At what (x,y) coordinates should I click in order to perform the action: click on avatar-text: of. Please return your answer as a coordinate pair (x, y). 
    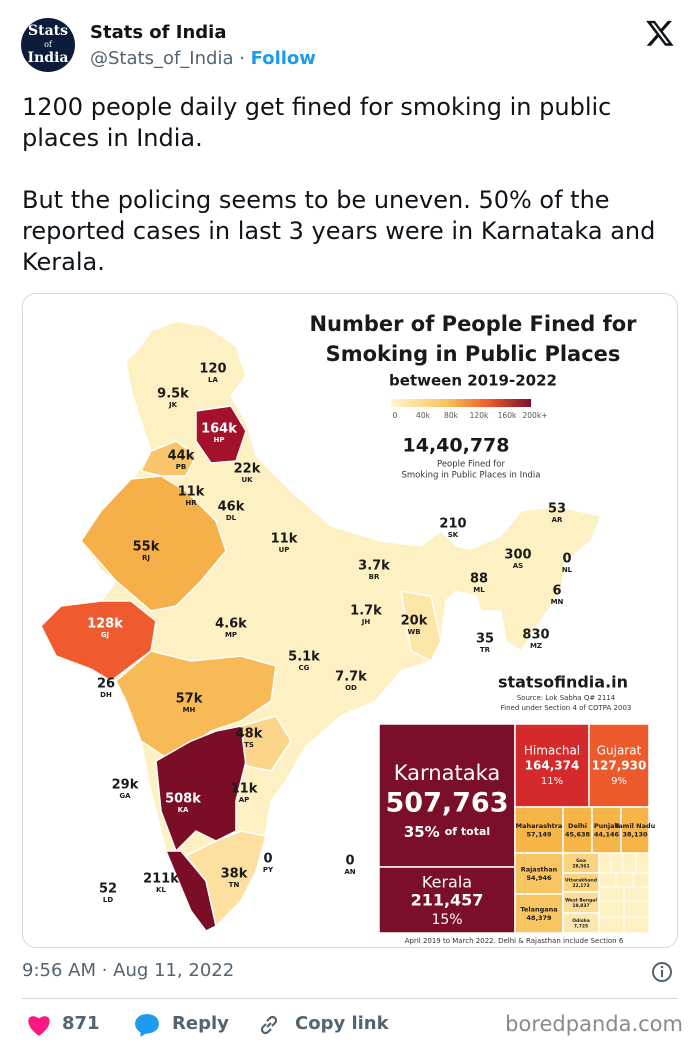
    Looking at the image, I should click on (48, 44).